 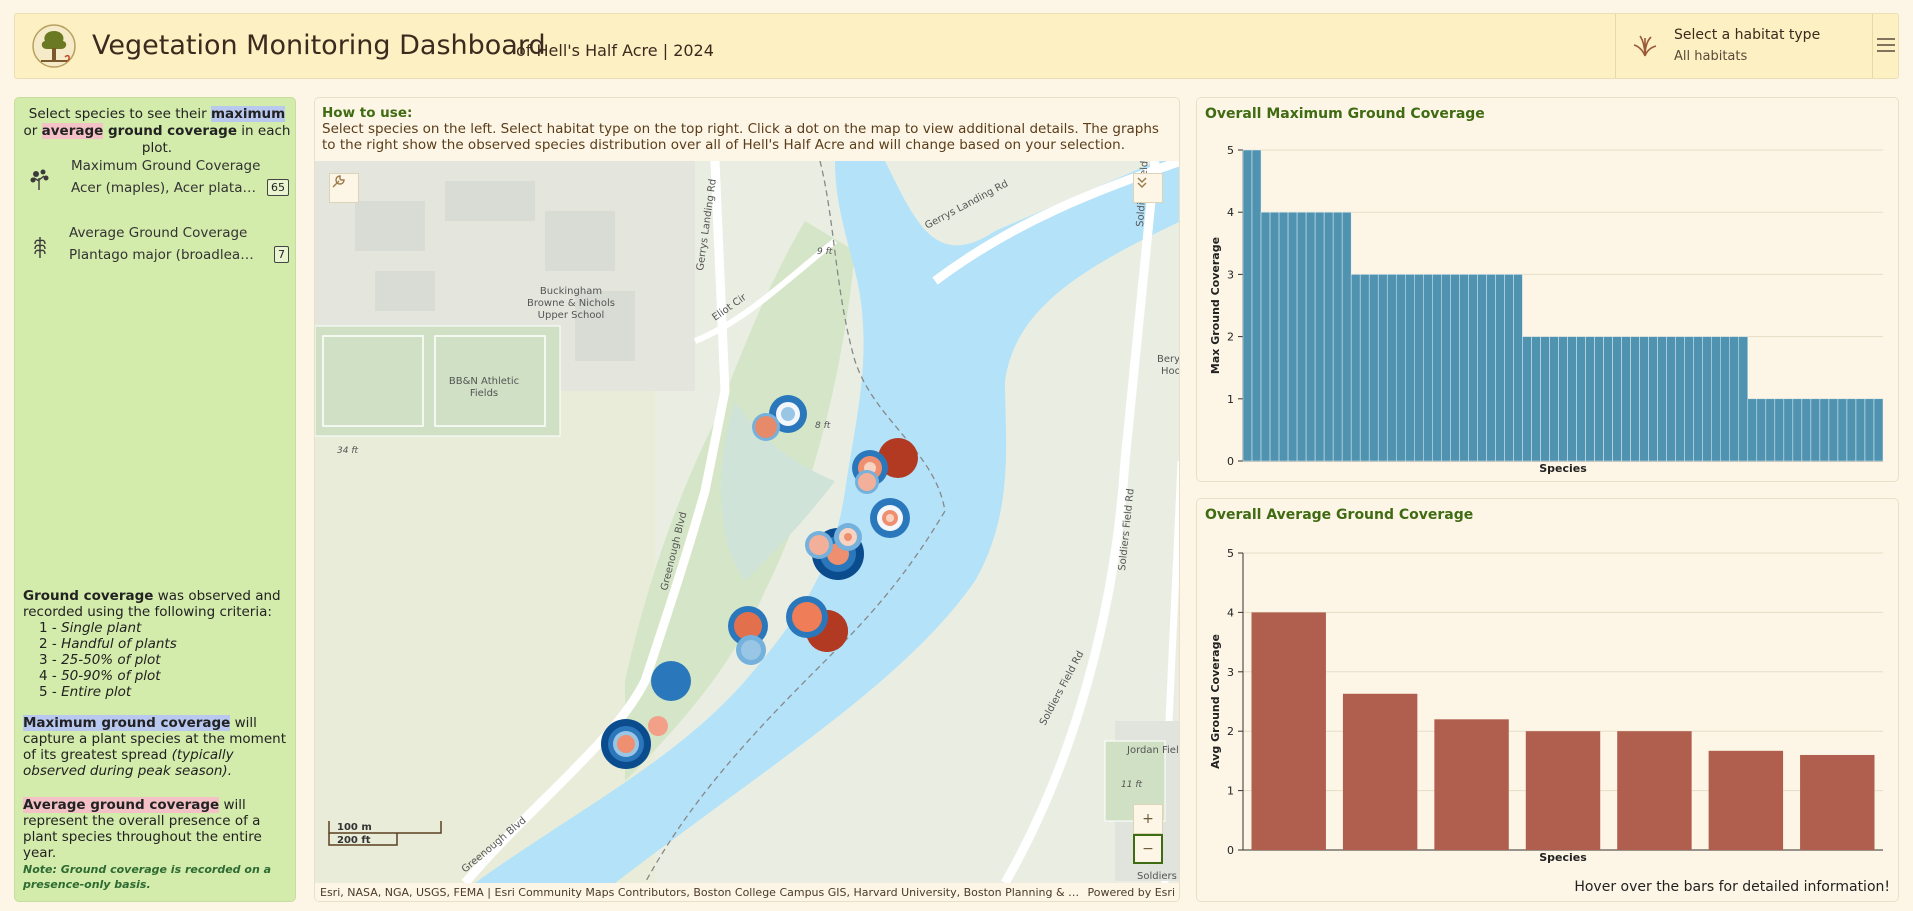 I want to click on hamburger-menu-icon, so click(x=1886, y=45).